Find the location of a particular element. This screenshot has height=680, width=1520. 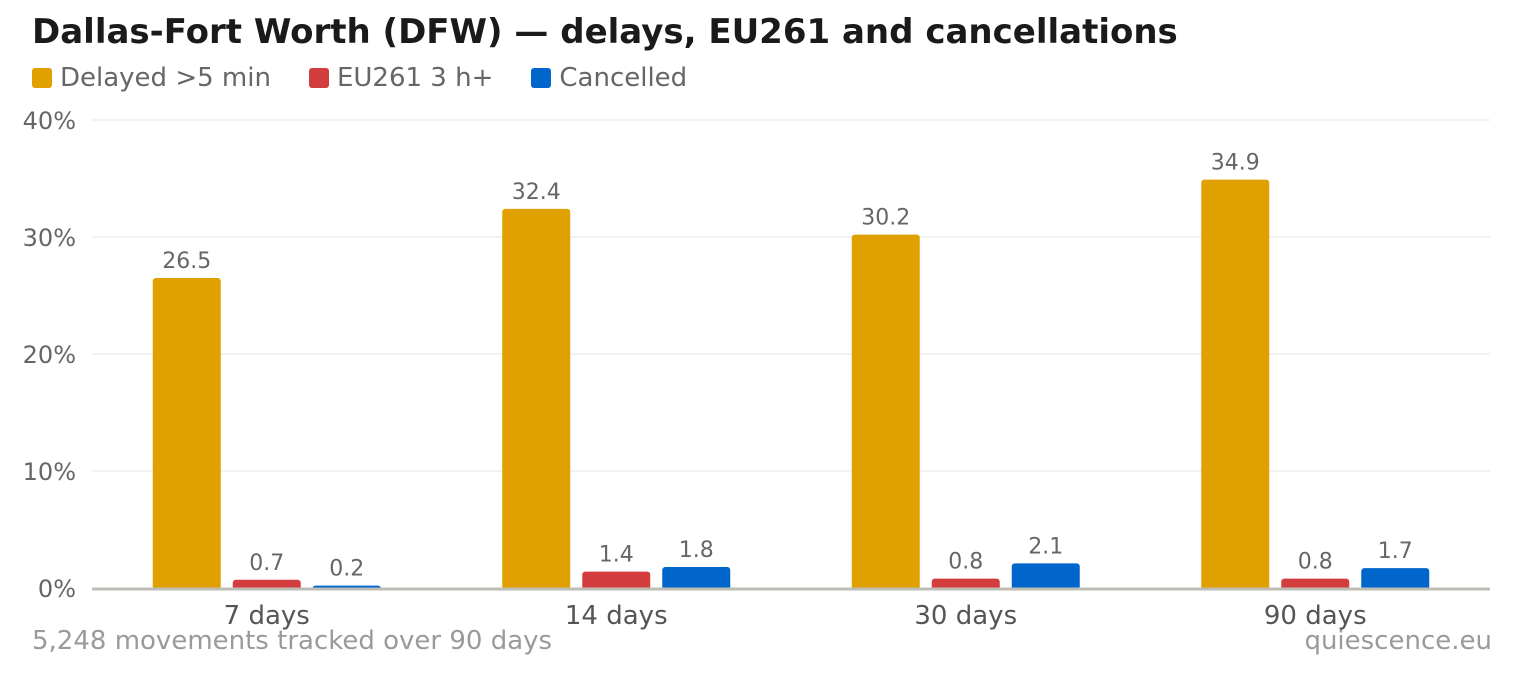

legend-label-cancelled: Cancelled is located at coordinates (623, 78).